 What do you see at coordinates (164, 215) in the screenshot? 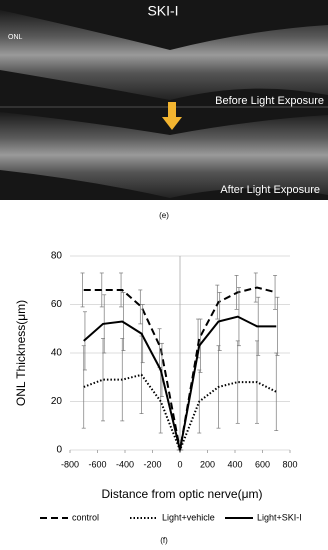
I see `caption: (e)` at bounding box center [164, 215].